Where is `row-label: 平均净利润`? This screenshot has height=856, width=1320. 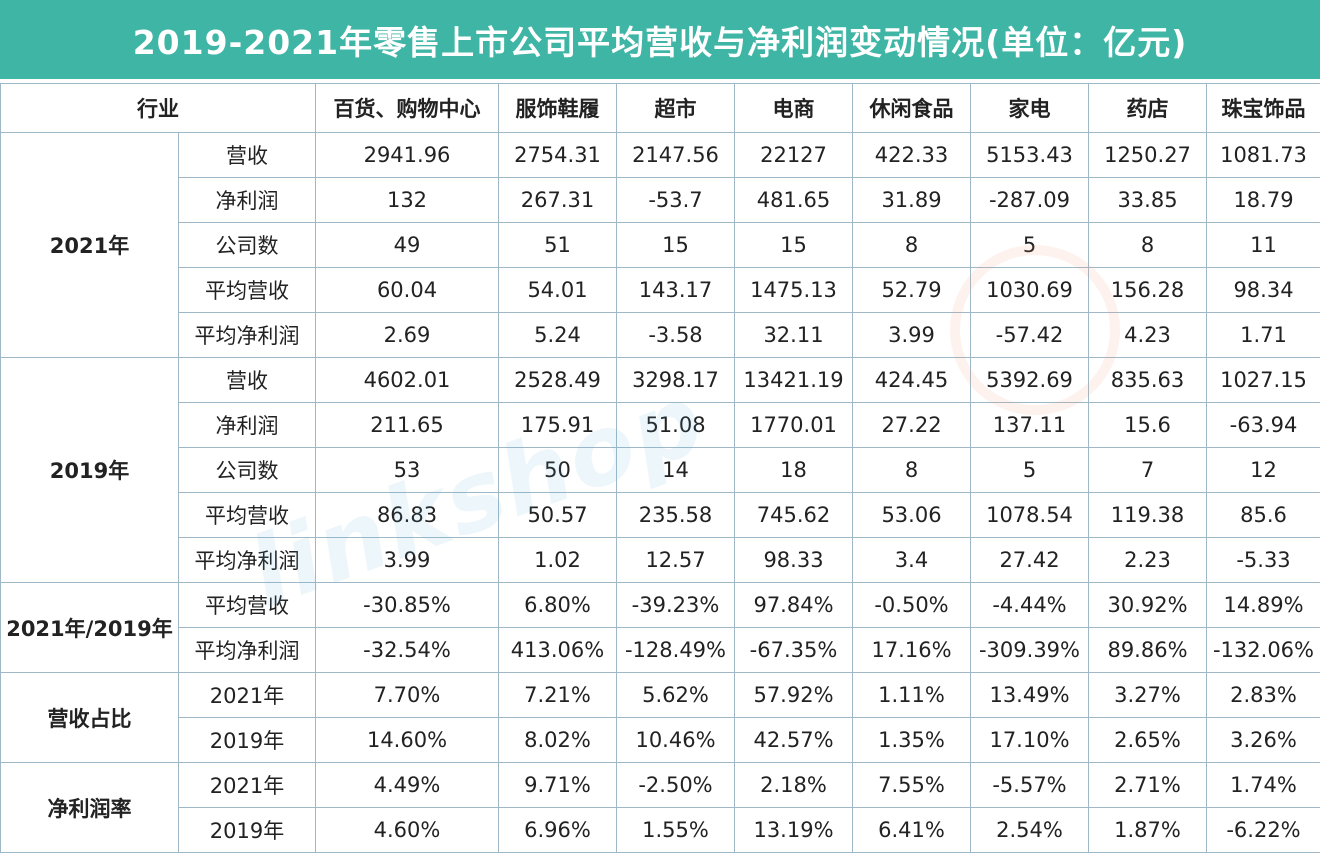 row-label: 平均净利润 is located at coordinates (247, 650).